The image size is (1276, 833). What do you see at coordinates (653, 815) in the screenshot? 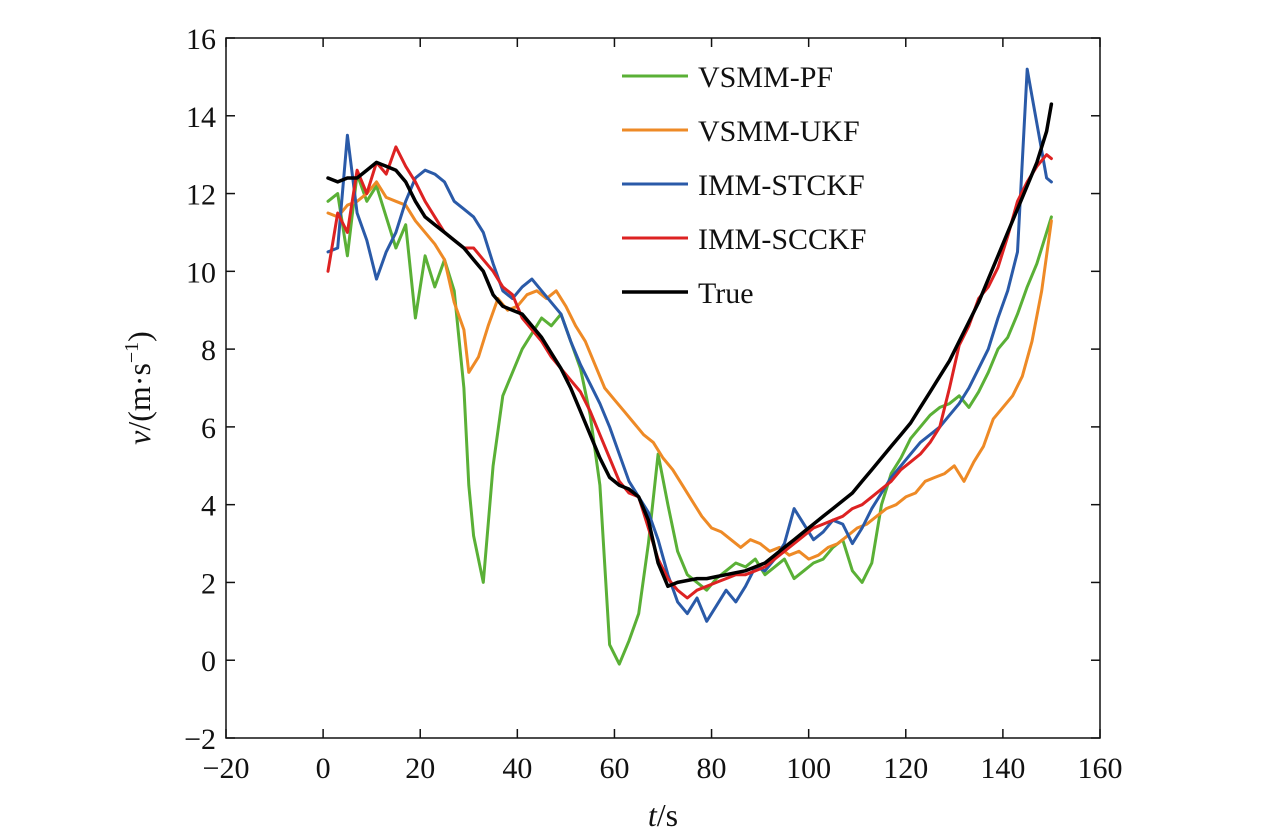
I see `x-axis-title-var: t` at bounding box center [653, 815].